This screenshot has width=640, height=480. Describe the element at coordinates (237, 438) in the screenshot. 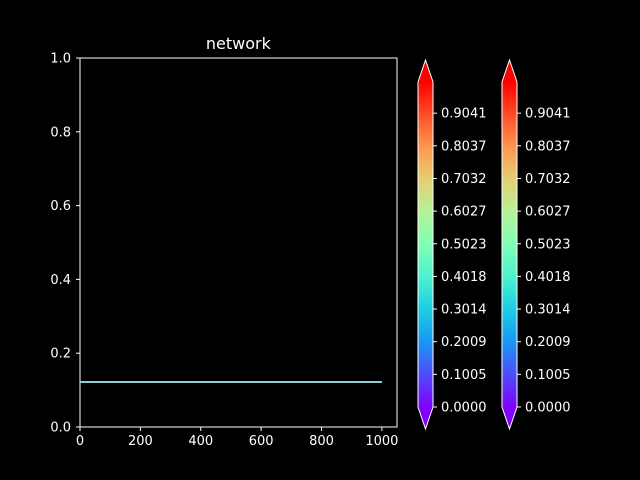

I see `x-axis: 0 200 400 600 800 1000` at that location.